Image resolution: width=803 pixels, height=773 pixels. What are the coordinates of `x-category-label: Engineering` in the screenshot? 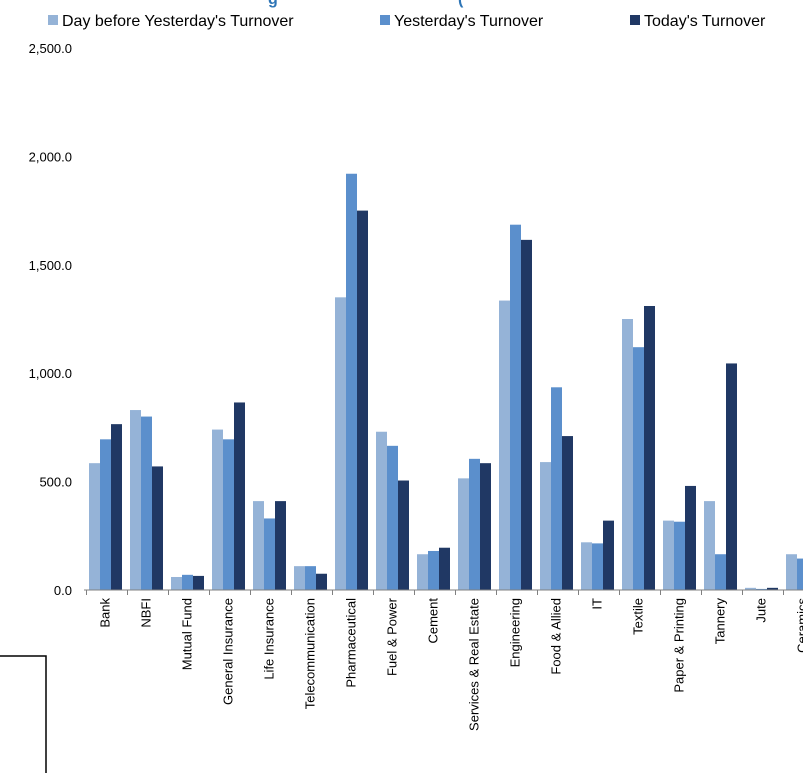 It's located at (515, 632).